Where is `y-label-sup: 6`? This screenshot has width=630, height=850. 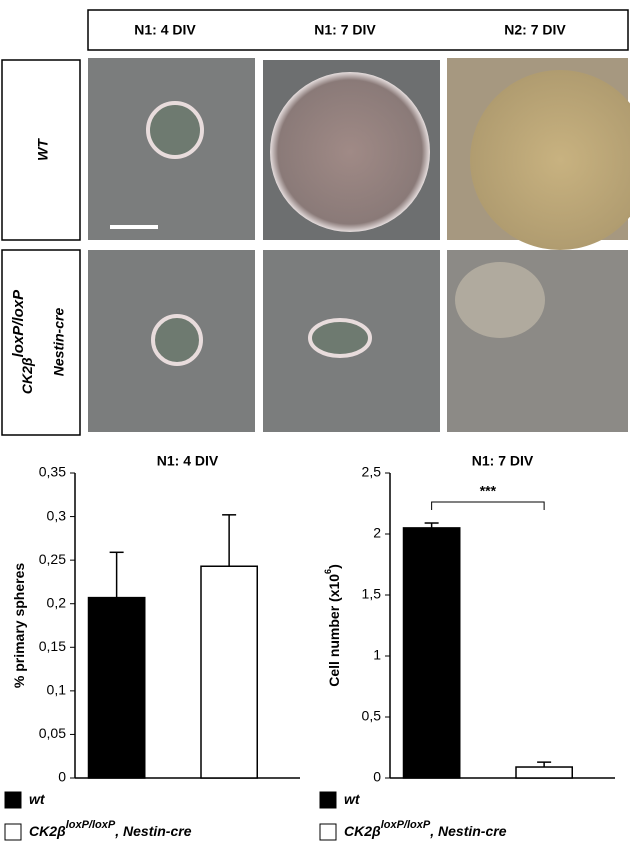
y-label-sup: 6 is located at coordinates (328, 571).